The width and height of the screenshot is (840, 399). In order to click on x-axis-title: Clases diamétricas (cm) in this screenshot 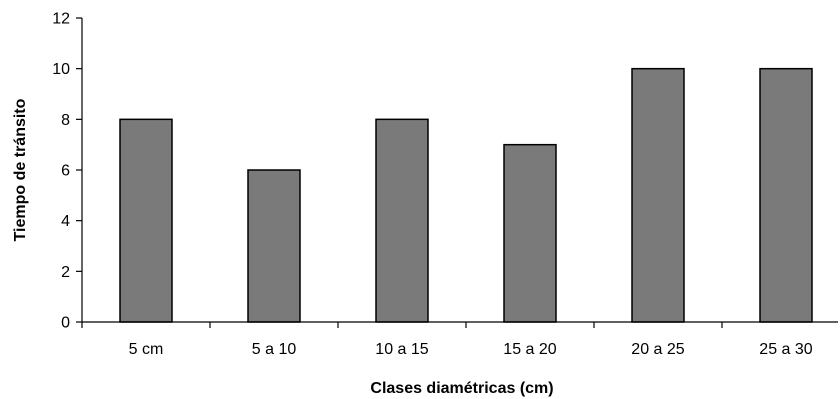, I will do `click(461, 388)`.